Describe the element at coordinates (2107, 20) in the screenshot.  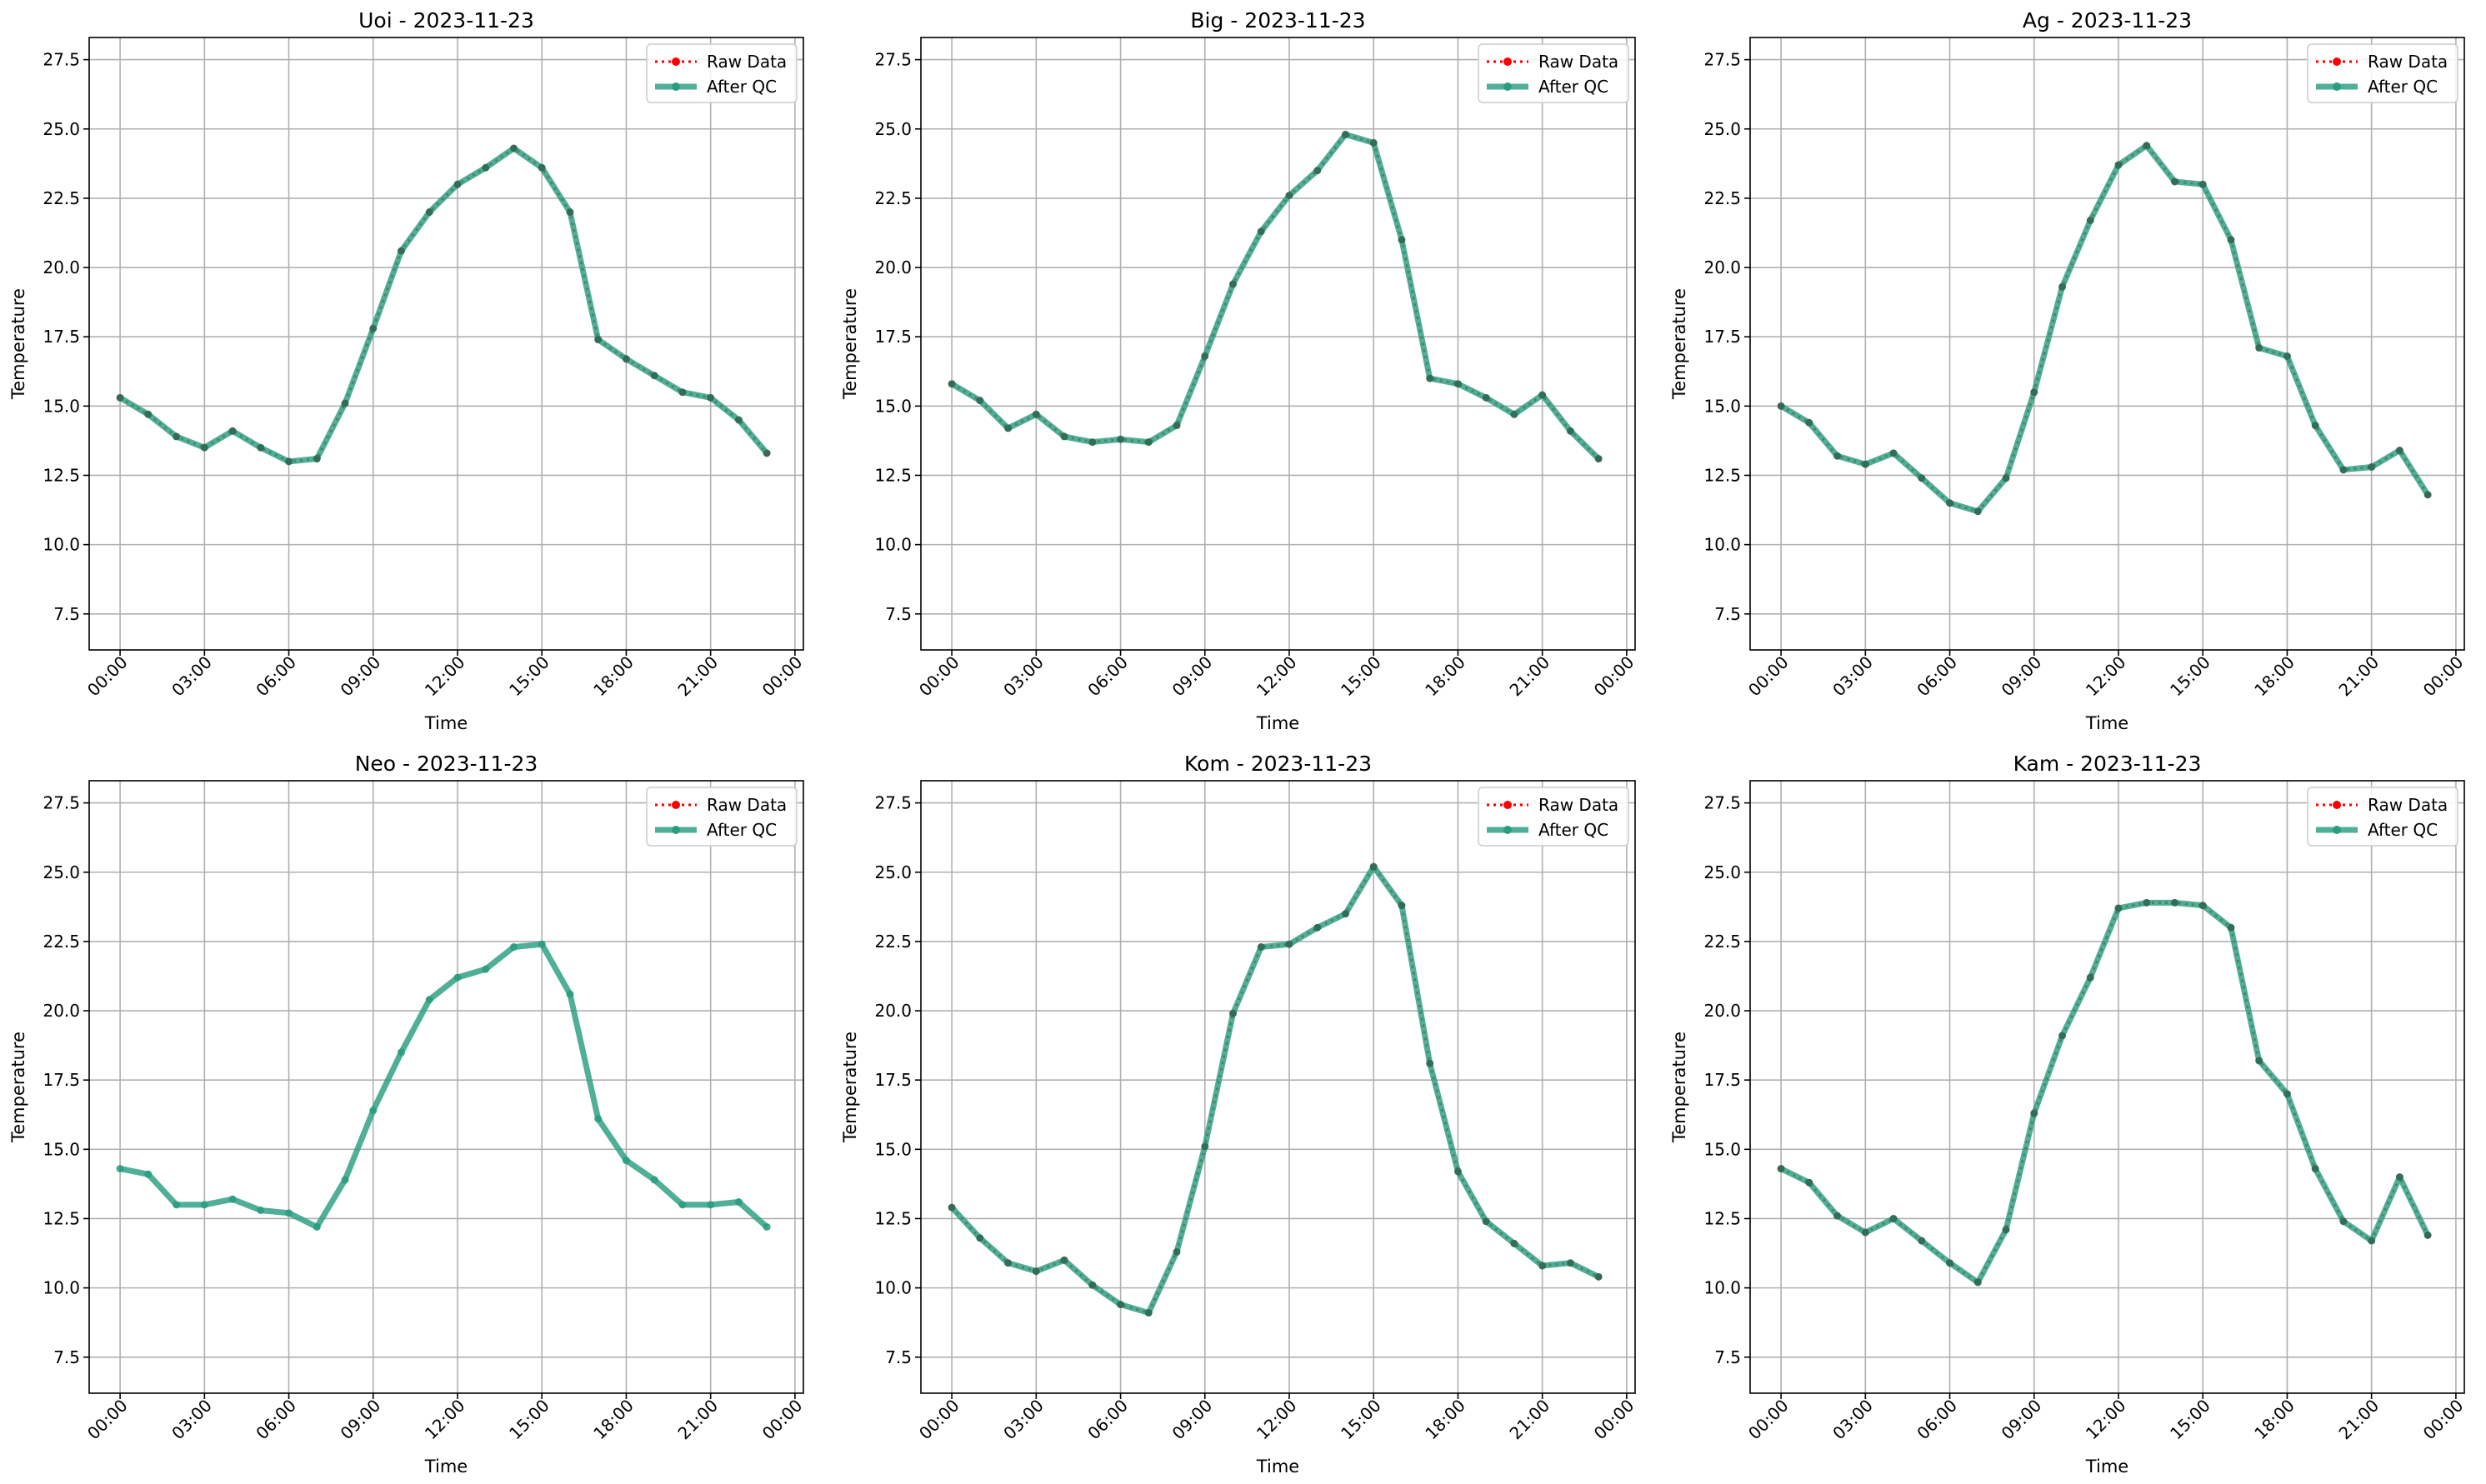
I see `chart-title: Ag - 2023-11-23` at that location.